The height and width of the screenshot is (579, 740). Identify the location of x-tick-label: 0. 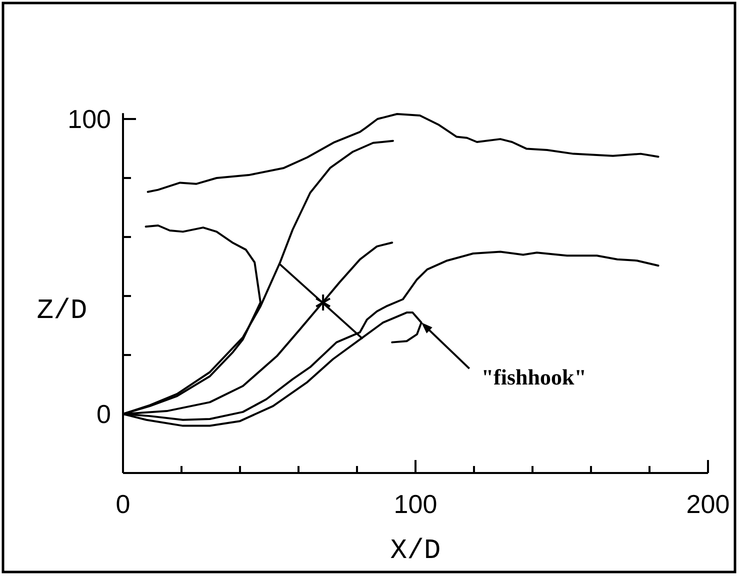
(123, 504).